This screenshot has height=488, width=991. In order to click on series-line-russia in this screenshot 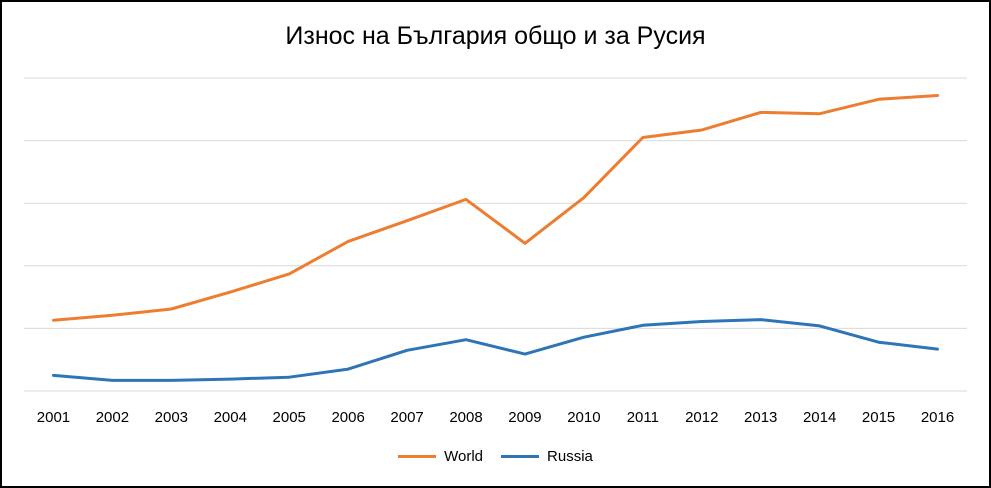, I will do `click(495, 350)`.